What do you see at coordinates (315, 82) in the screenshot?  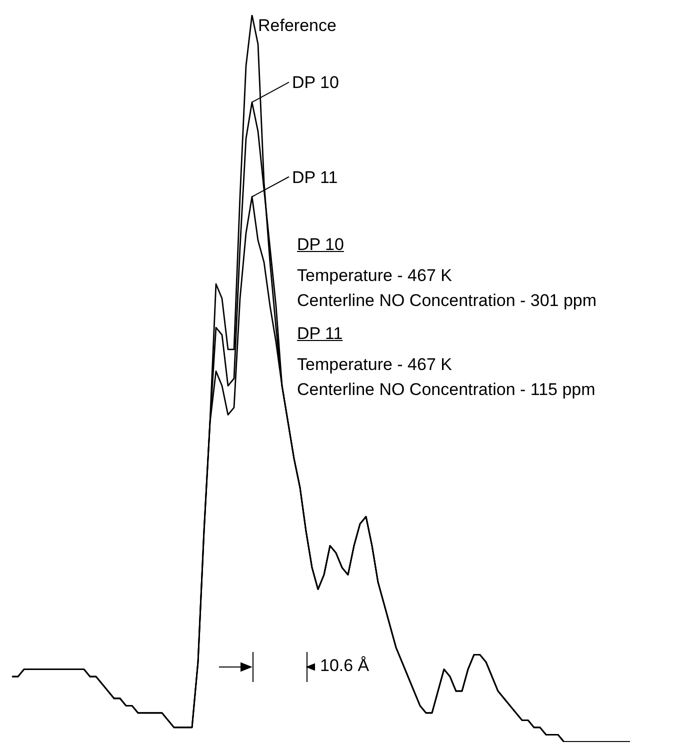 I see `legend-label: DP 10` at bounding box center [315, 82].